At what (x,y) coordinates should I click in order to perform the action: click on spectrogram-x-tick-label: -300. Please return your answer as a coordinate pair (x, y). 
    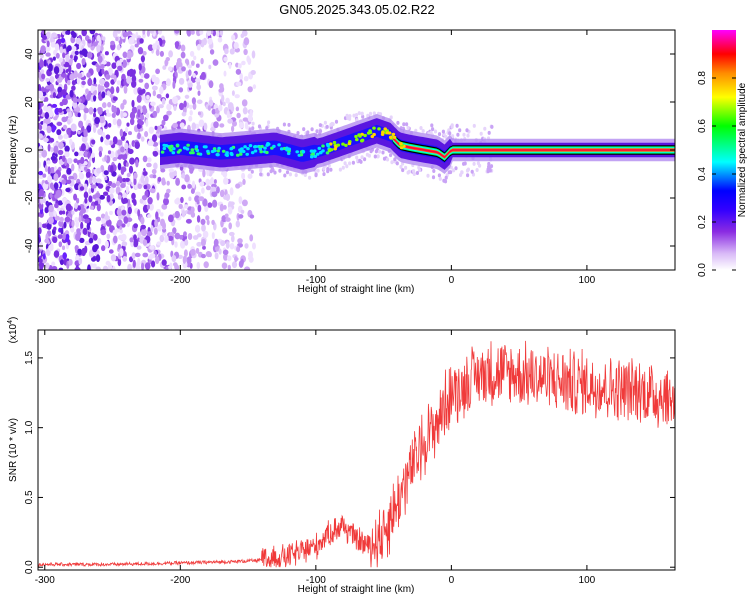
    Looking at the image, I should click on (45, 280).